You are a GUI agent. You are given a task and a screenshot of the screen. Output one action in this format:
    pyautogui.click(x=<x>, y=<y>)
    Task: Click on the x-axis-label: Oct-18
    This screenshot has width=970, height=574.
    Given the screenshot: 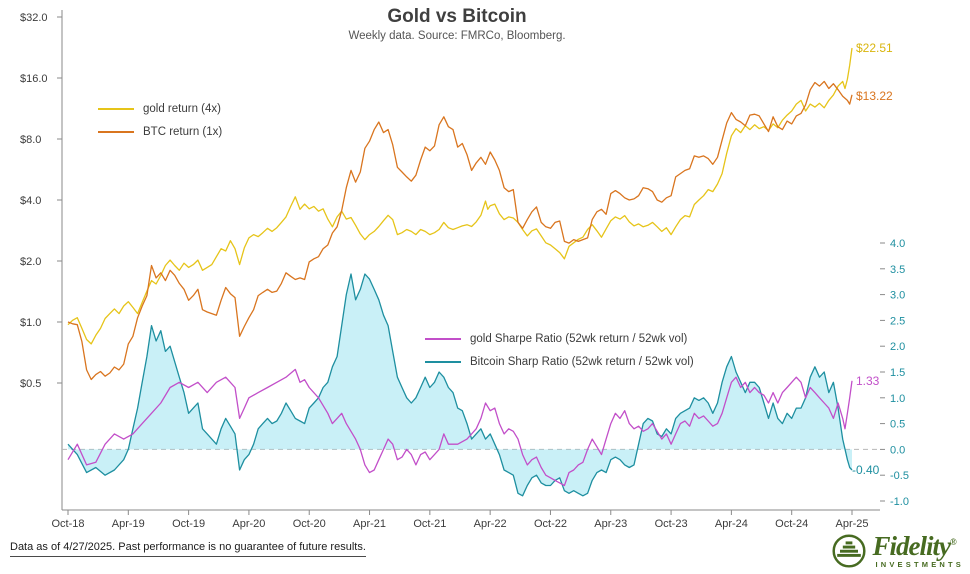 What is the action you would take?
    pyautogui.click(x=67, y=524)
    